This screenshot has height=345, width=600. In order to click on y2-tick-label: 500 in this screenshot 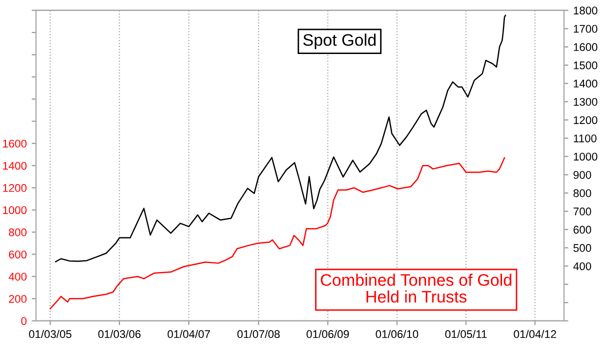, I will do `click(582, 248)`.